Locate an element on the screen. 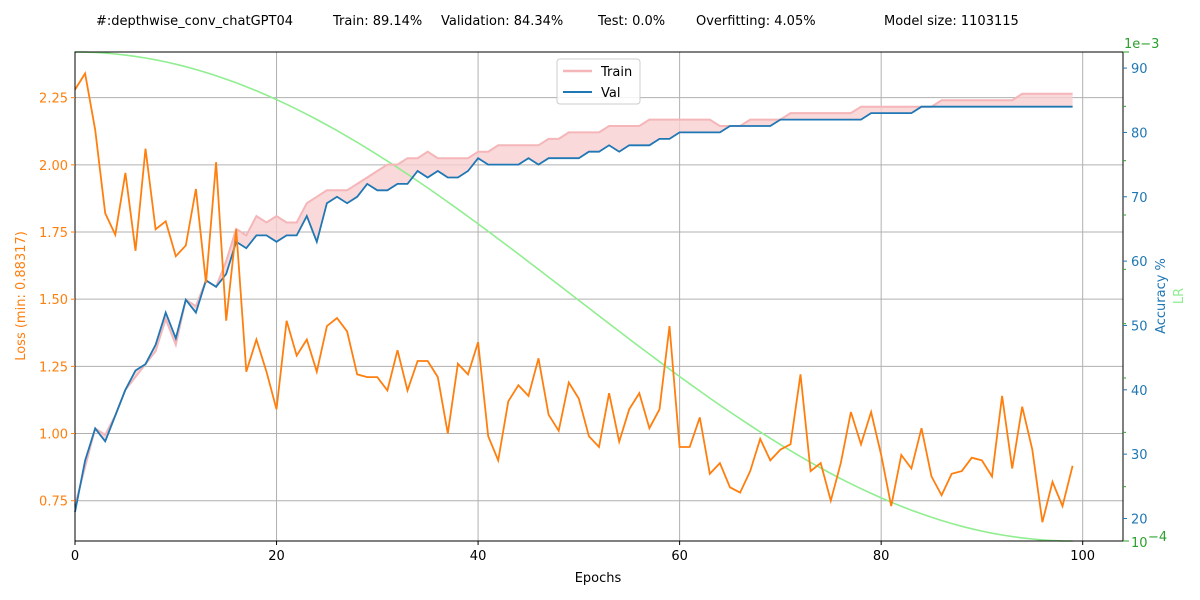 The image size is (1200, 600). loss-tick-label: 1.50 is located at coordinates (53, 300).